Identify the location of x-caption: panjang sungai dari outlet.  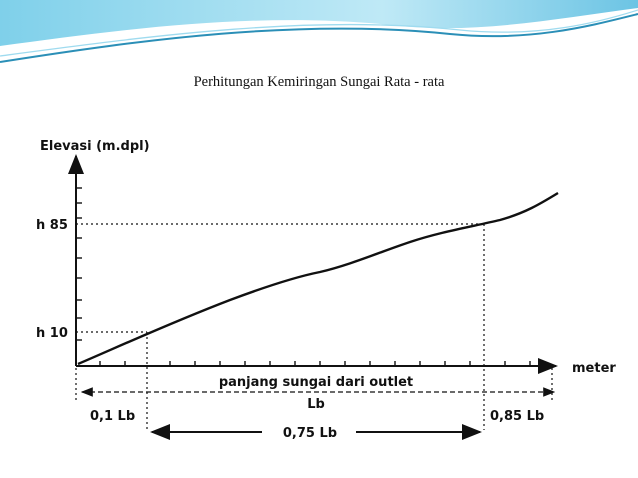
(316, 382).